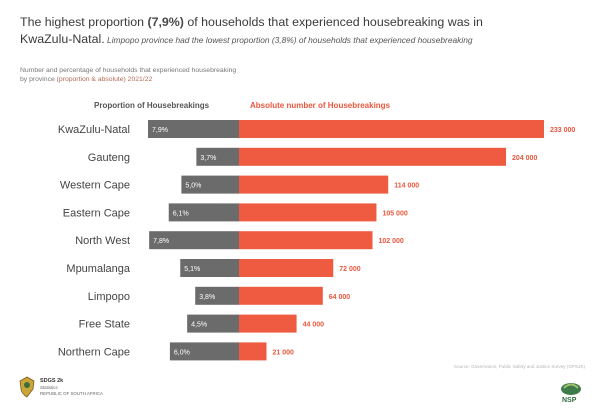  Describe the element at coordinates (207, 297) in the screenshot. I see `proportion-label: 3,8%` at that location.